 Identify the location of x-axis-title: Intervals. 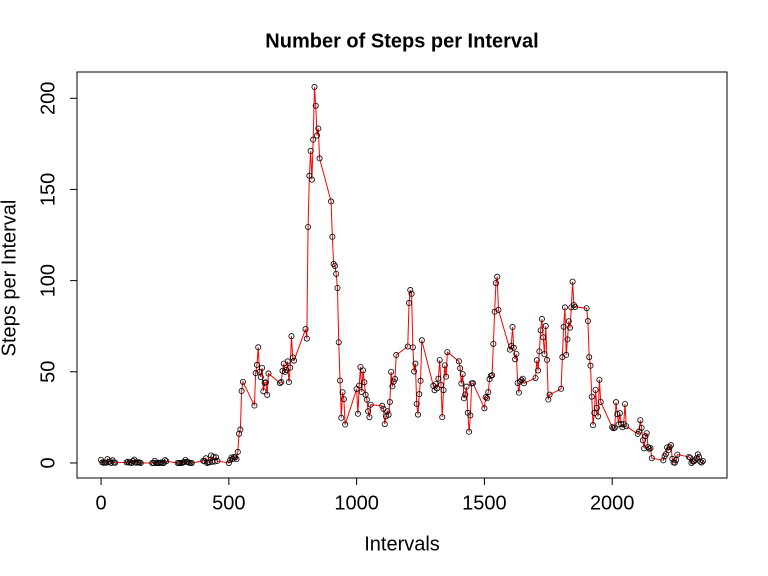
(402, 544).